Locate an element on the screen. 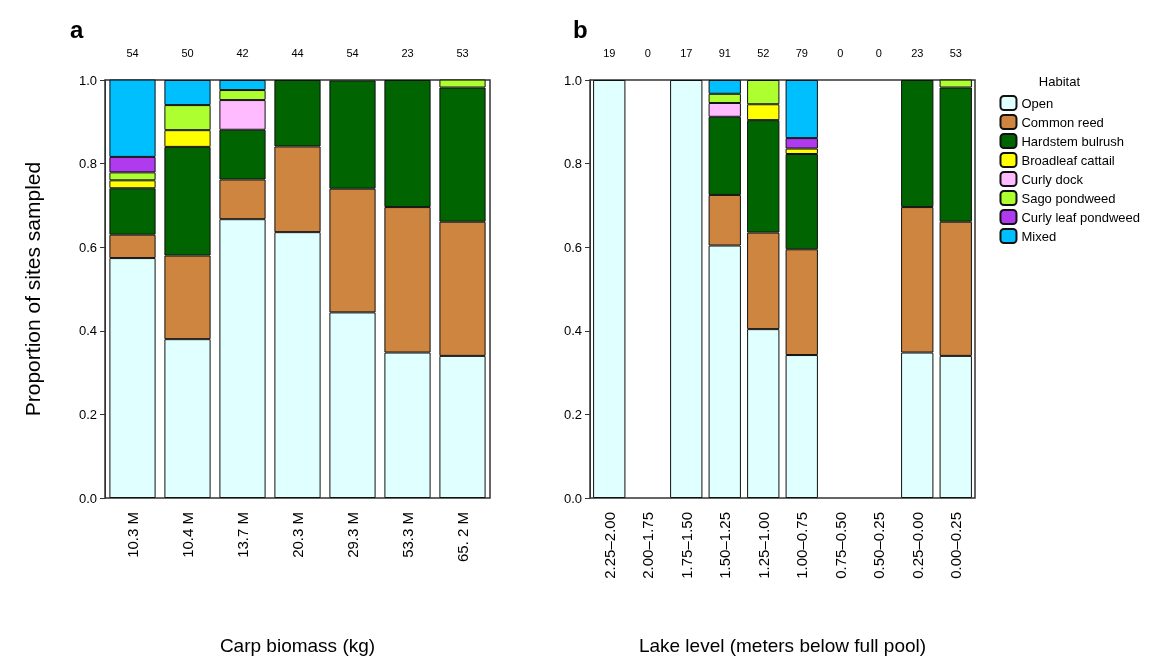  x-tick-label: 0.00–0.25 is located at coordinates (956, 545).